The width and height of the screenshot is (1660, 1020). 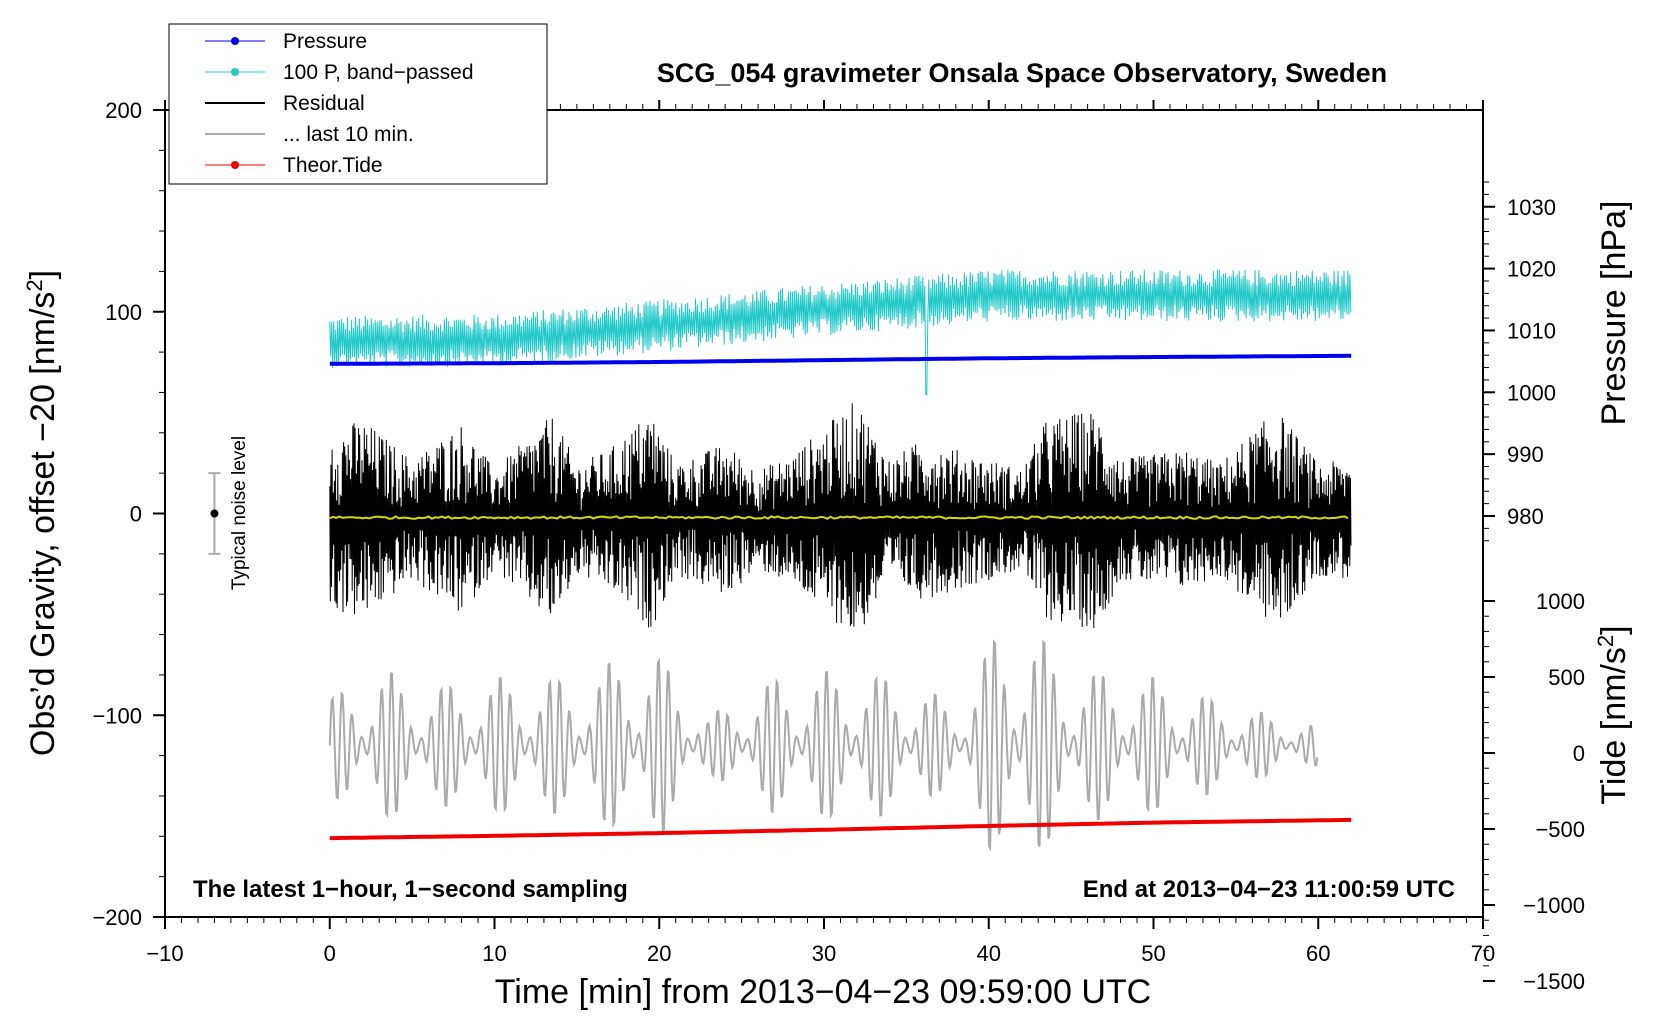 What do you see at coordinates (1153, 953) in the screenshot?
I see `x-tick-label: 50` at bounding box center [1153, 953].